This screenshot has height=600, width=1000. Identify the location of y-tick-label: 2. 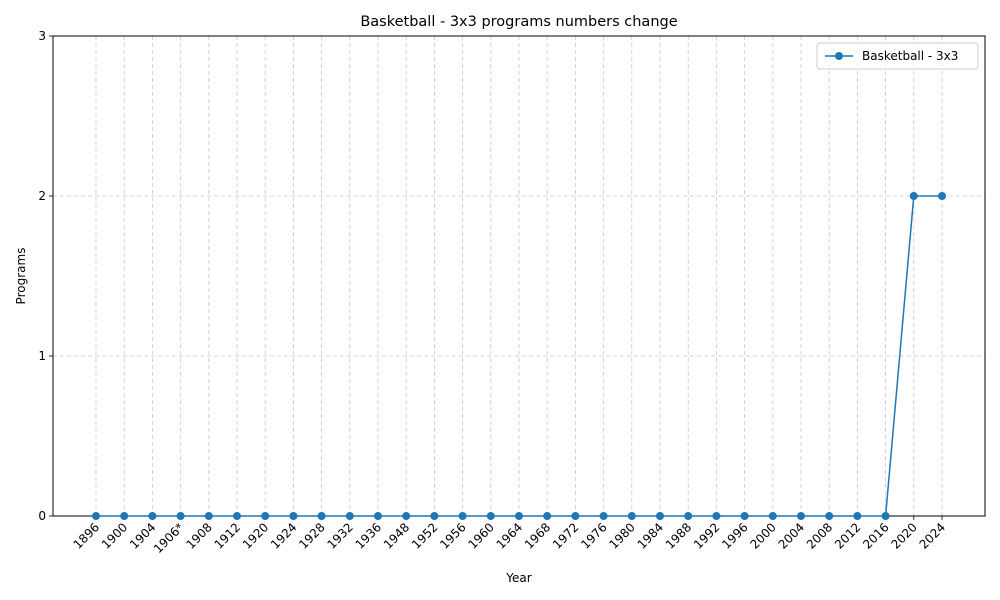
(42, 196).